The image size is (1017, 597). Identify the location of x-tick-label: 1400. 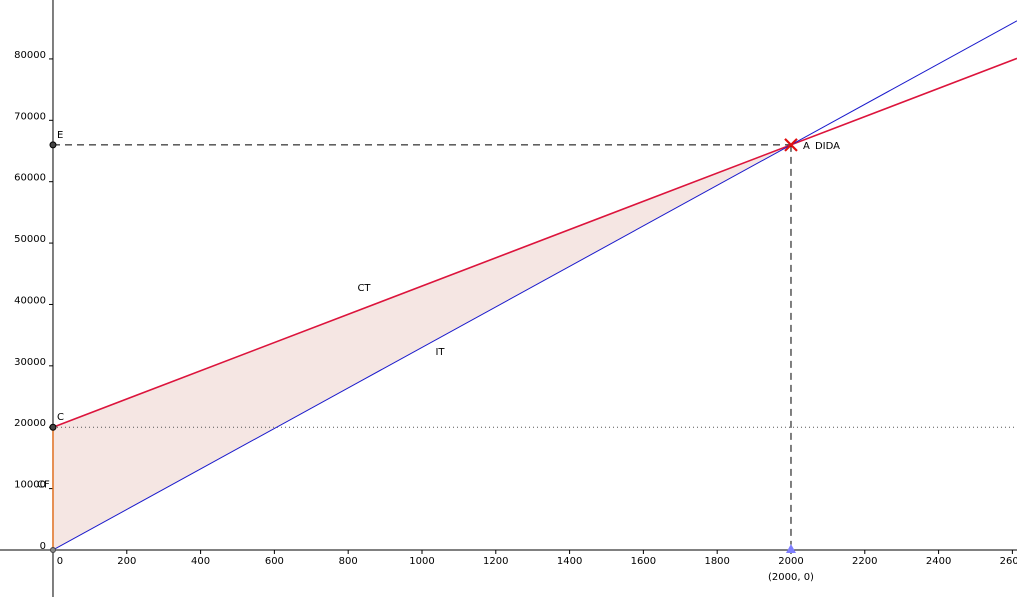
(569, 561).